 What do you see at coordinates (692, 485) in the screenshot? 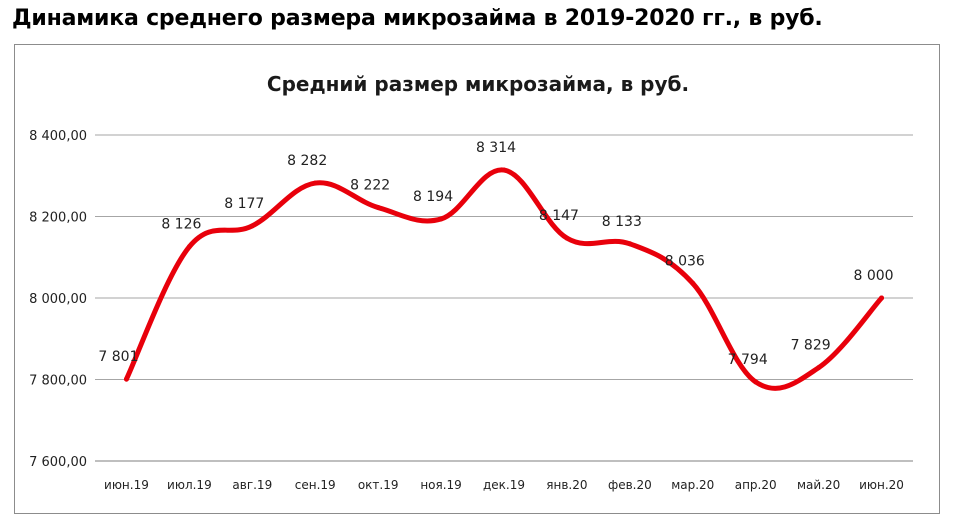
I see `x-tick-label: мар.20` at bounding box center [692, 485].